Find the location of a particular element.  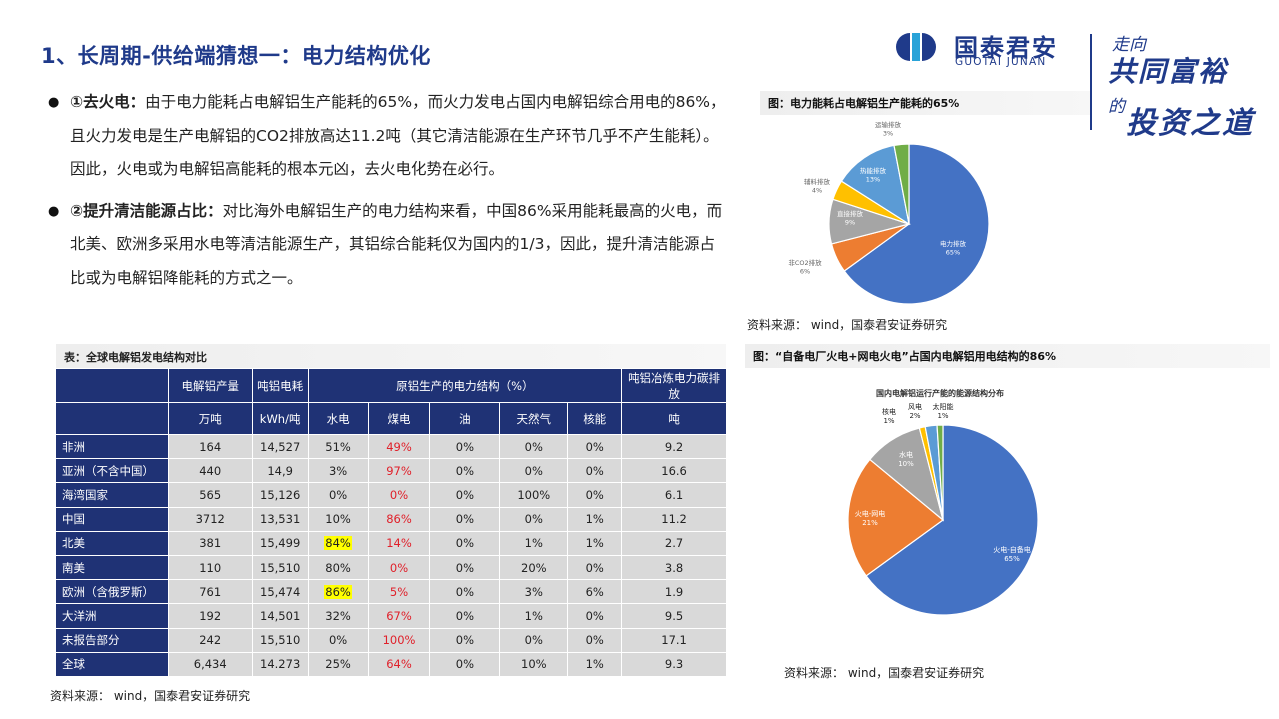

figure1-source: 资料来源： wind，国泰君安证券研究 is located at coordinates (847, 325).